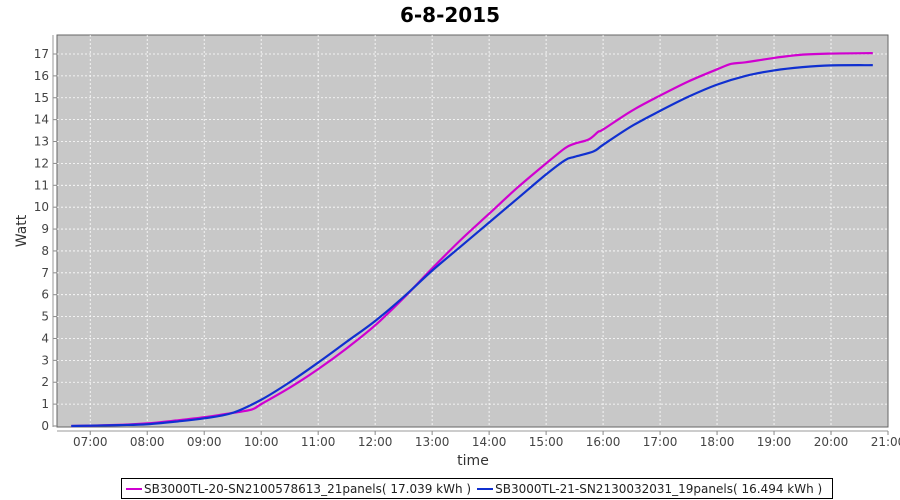 This screenshot has height=500, width=900. Describe the element at coordinates (147, 442) in the screenshot. I see `x-tick-label: 08:00` at that location.